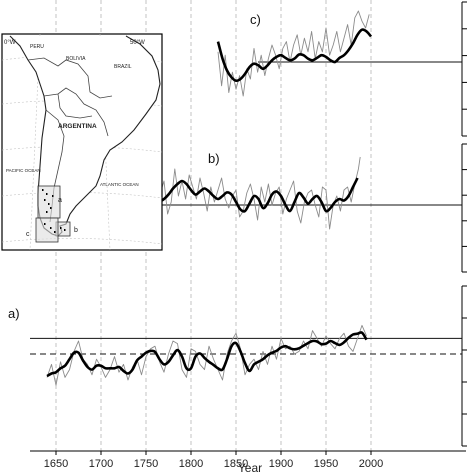 Image resolution: width=474 pixels, height=474 pixels. Describe the element at coordinates (255, 19) in the screenshot. I see `panel-label-c: c)` at that location.